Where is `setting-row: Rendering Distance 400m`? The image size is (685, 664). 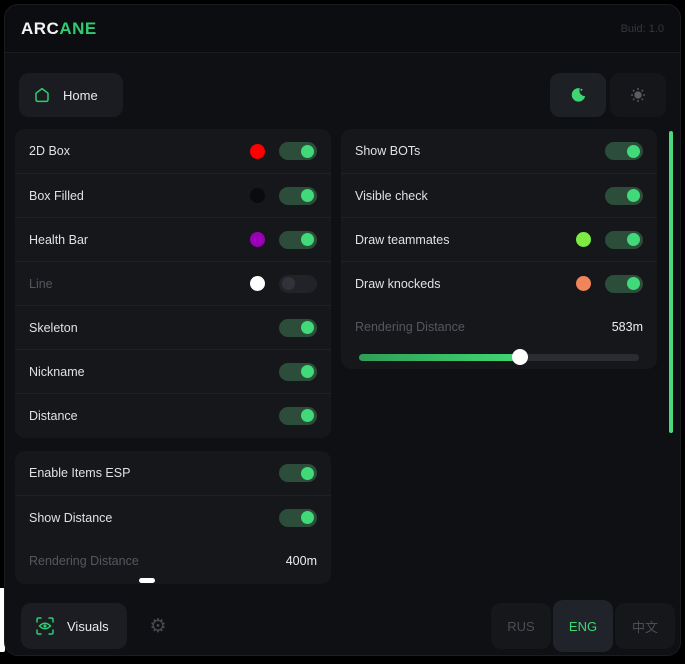
setting-row: Rendering Distance 400m is located at coordinates (173, 561).